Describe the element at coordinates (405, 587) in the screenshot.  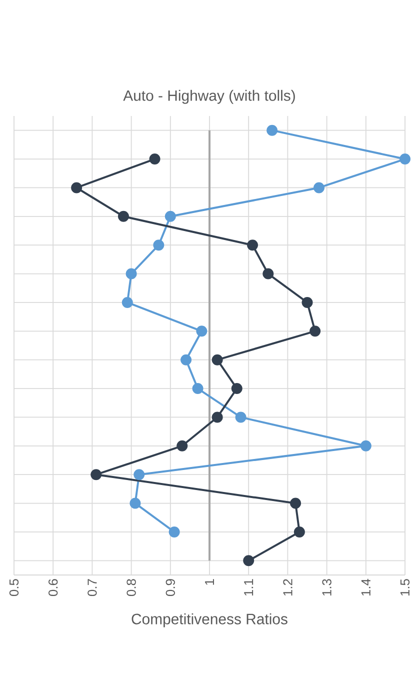
I see `x-tick-label: 1.5` at that location.